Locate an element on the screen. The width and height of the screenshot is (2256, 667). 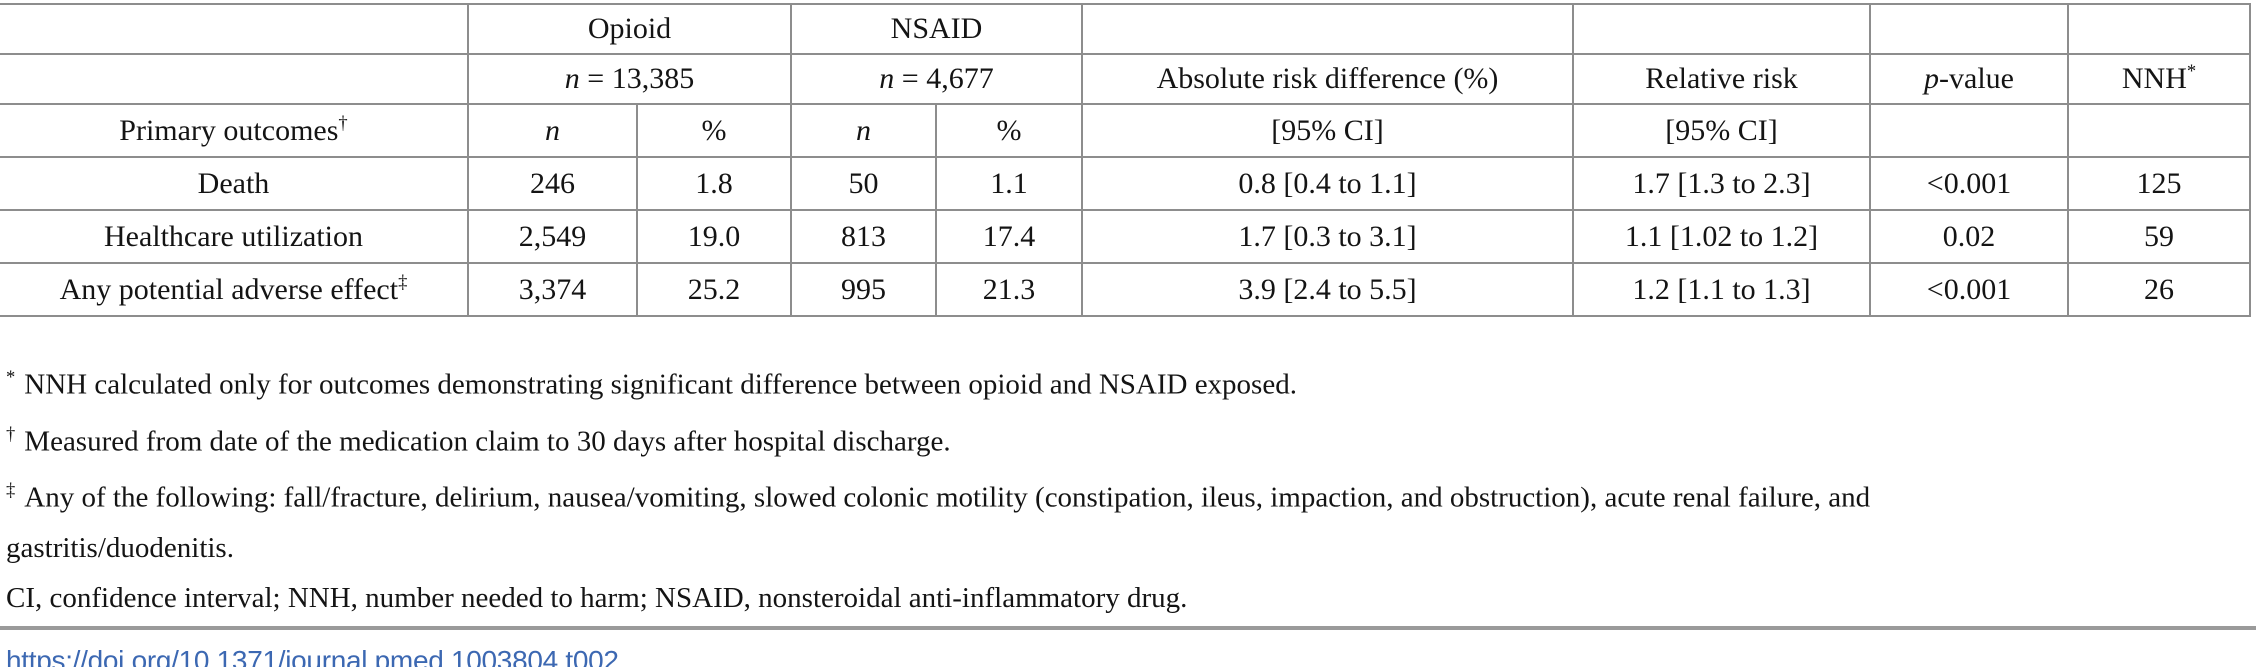
death-opioid-n: 246 is located at coordinates (552, 183).